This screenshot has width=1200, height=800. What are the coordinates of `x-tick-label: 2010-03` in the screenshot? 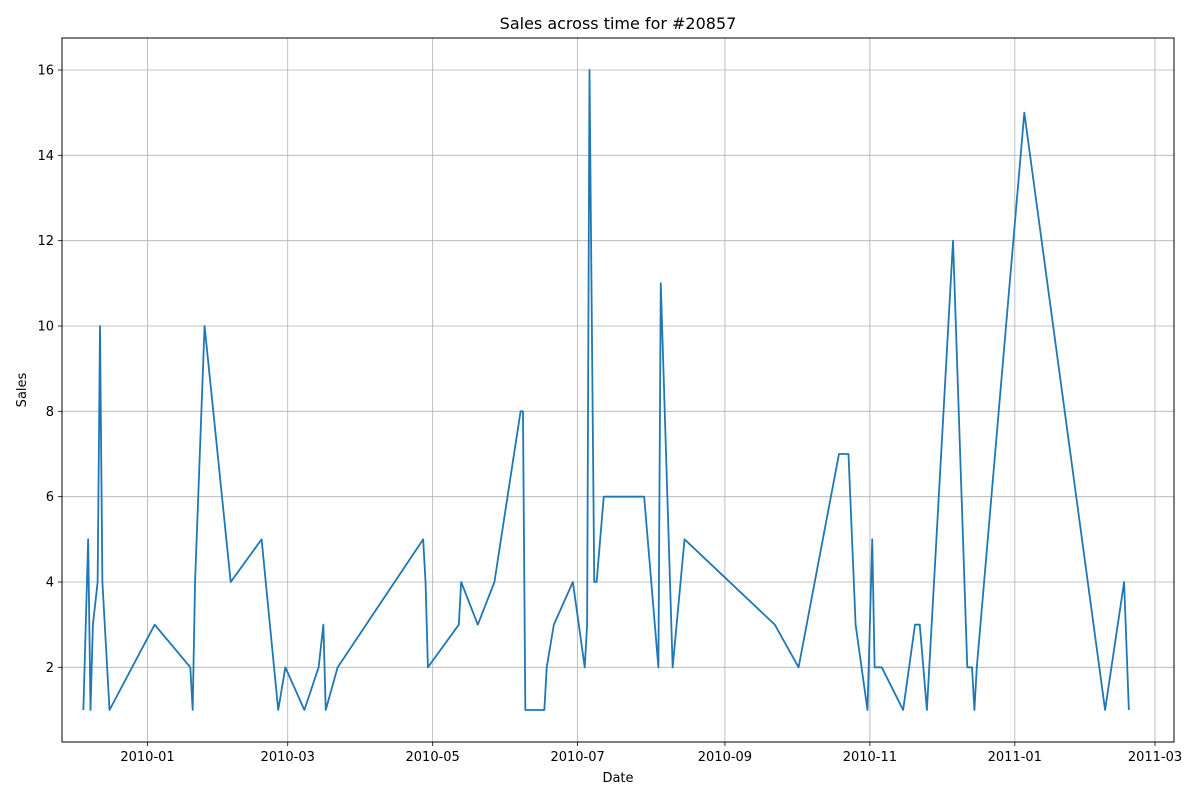 It's located at (288, 757).